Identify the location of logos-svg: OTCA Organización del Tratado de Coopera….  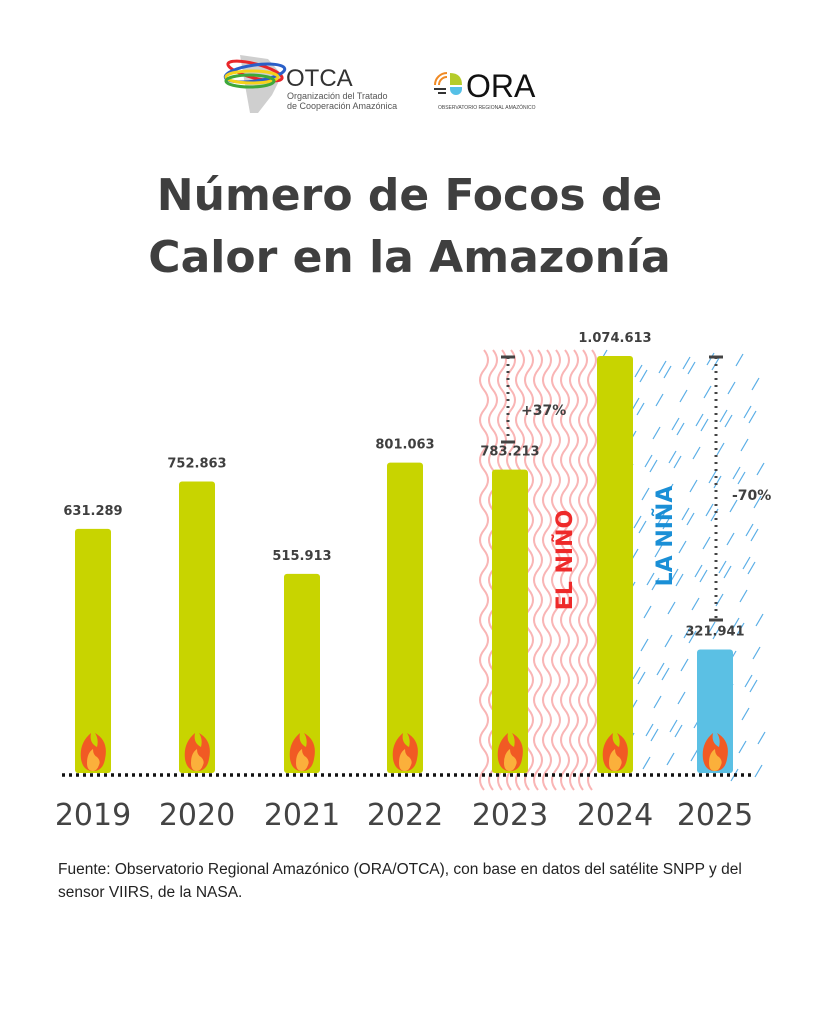
(379, 84).